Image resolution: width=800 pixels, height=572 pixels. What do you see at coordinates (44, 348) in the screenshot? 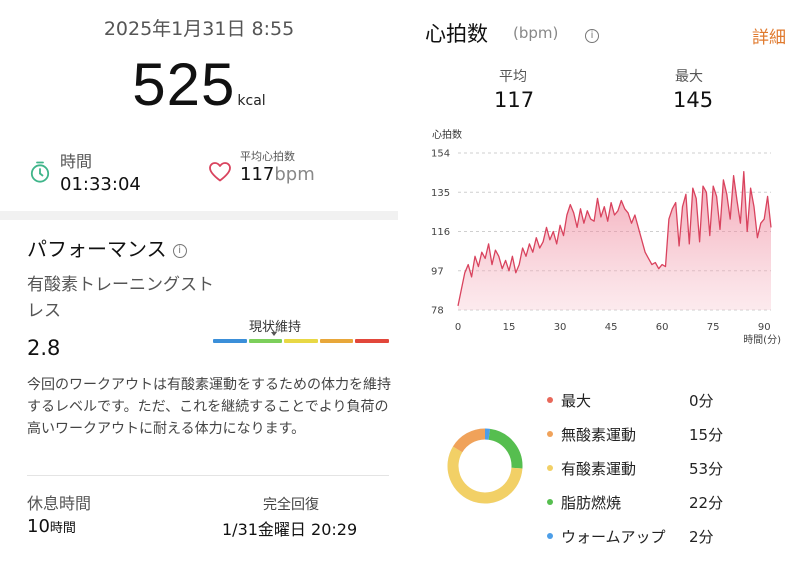
I see `aerobic-stress-value: 2.8` at bounding box center [44, 348].